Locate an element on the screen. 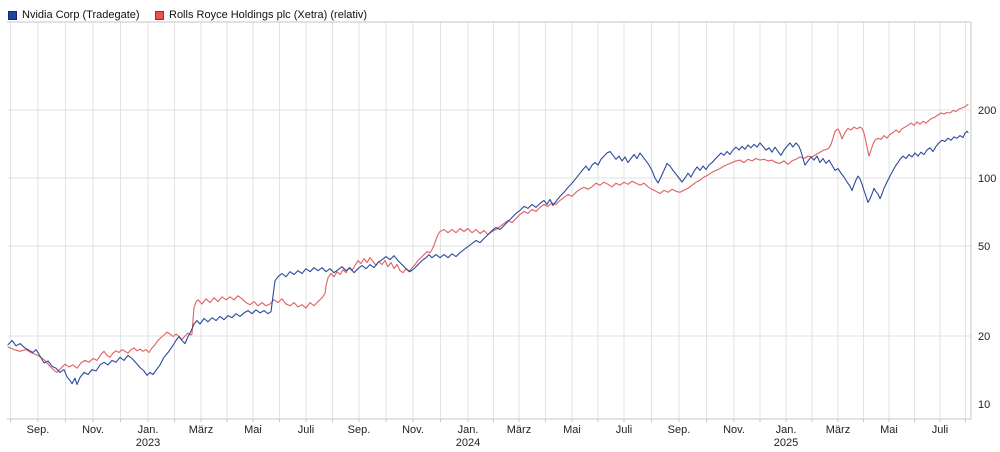 This screenshot has width=1000, height=452. y-tick-label: 200 is located at coordinates (987, 111).